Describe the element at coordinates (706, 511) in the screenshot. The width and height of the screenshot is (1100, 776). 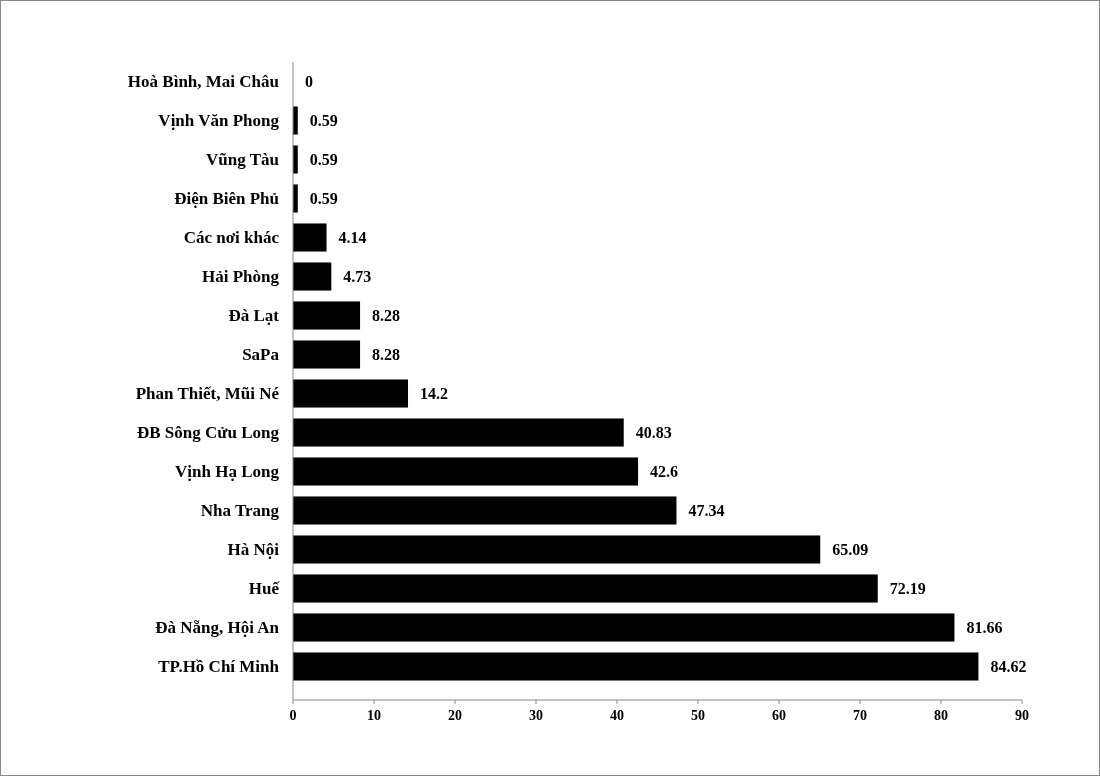
I see `data-label: 47.34` at that location.